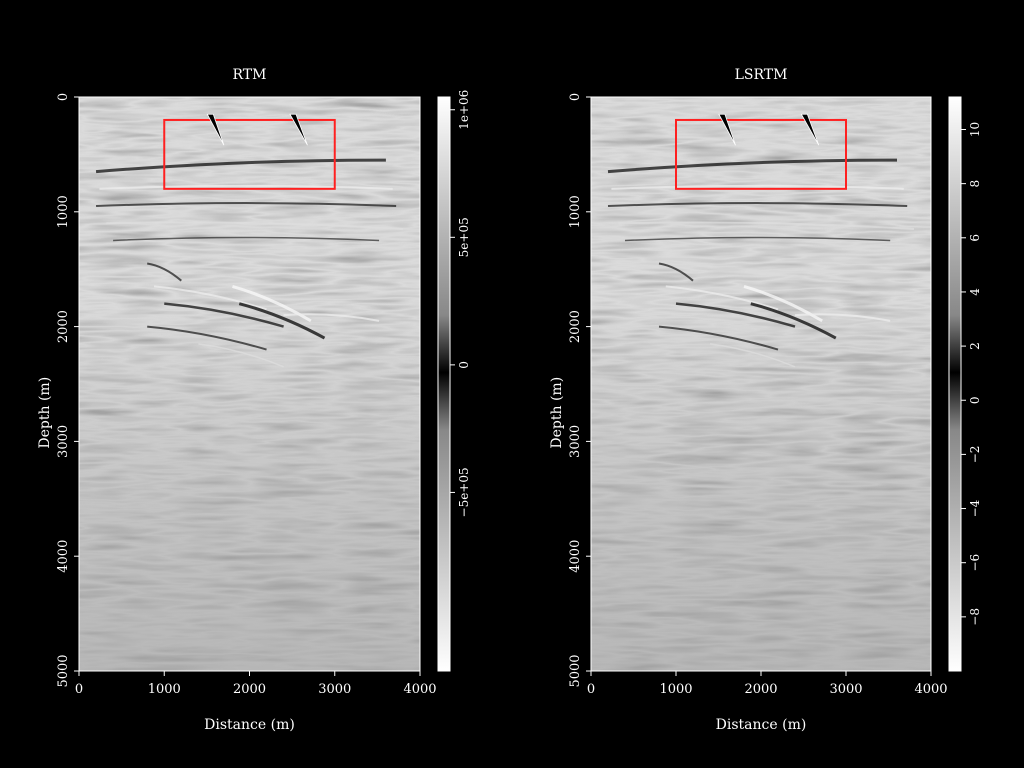  I want to click on colorbar-tick-label: 10, so click(975, 129).